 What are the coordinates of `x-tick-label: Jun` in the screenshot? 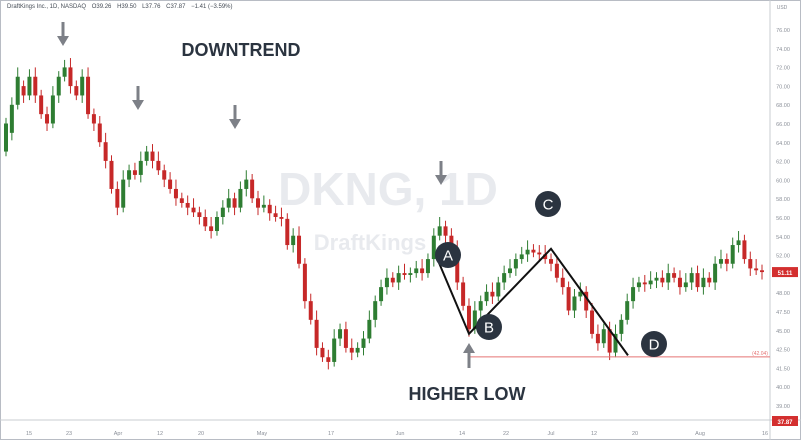 It's located at (400, 434).